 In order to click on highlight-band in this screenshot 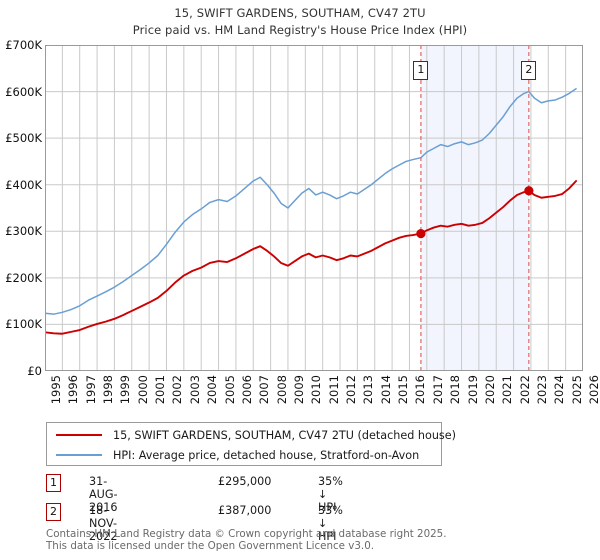, I will do `click(474, 208)`.